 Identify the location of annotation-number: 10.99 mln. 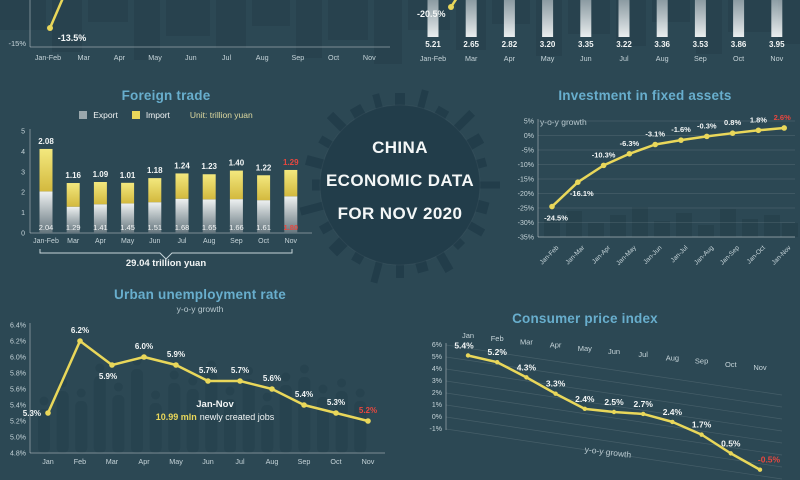
(176, 417).